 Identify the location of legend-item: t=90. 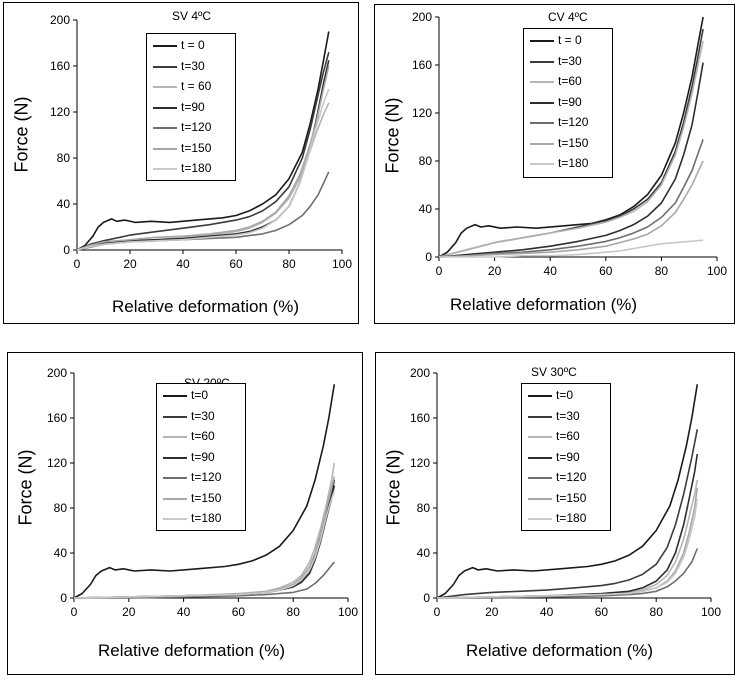
(566, 458).